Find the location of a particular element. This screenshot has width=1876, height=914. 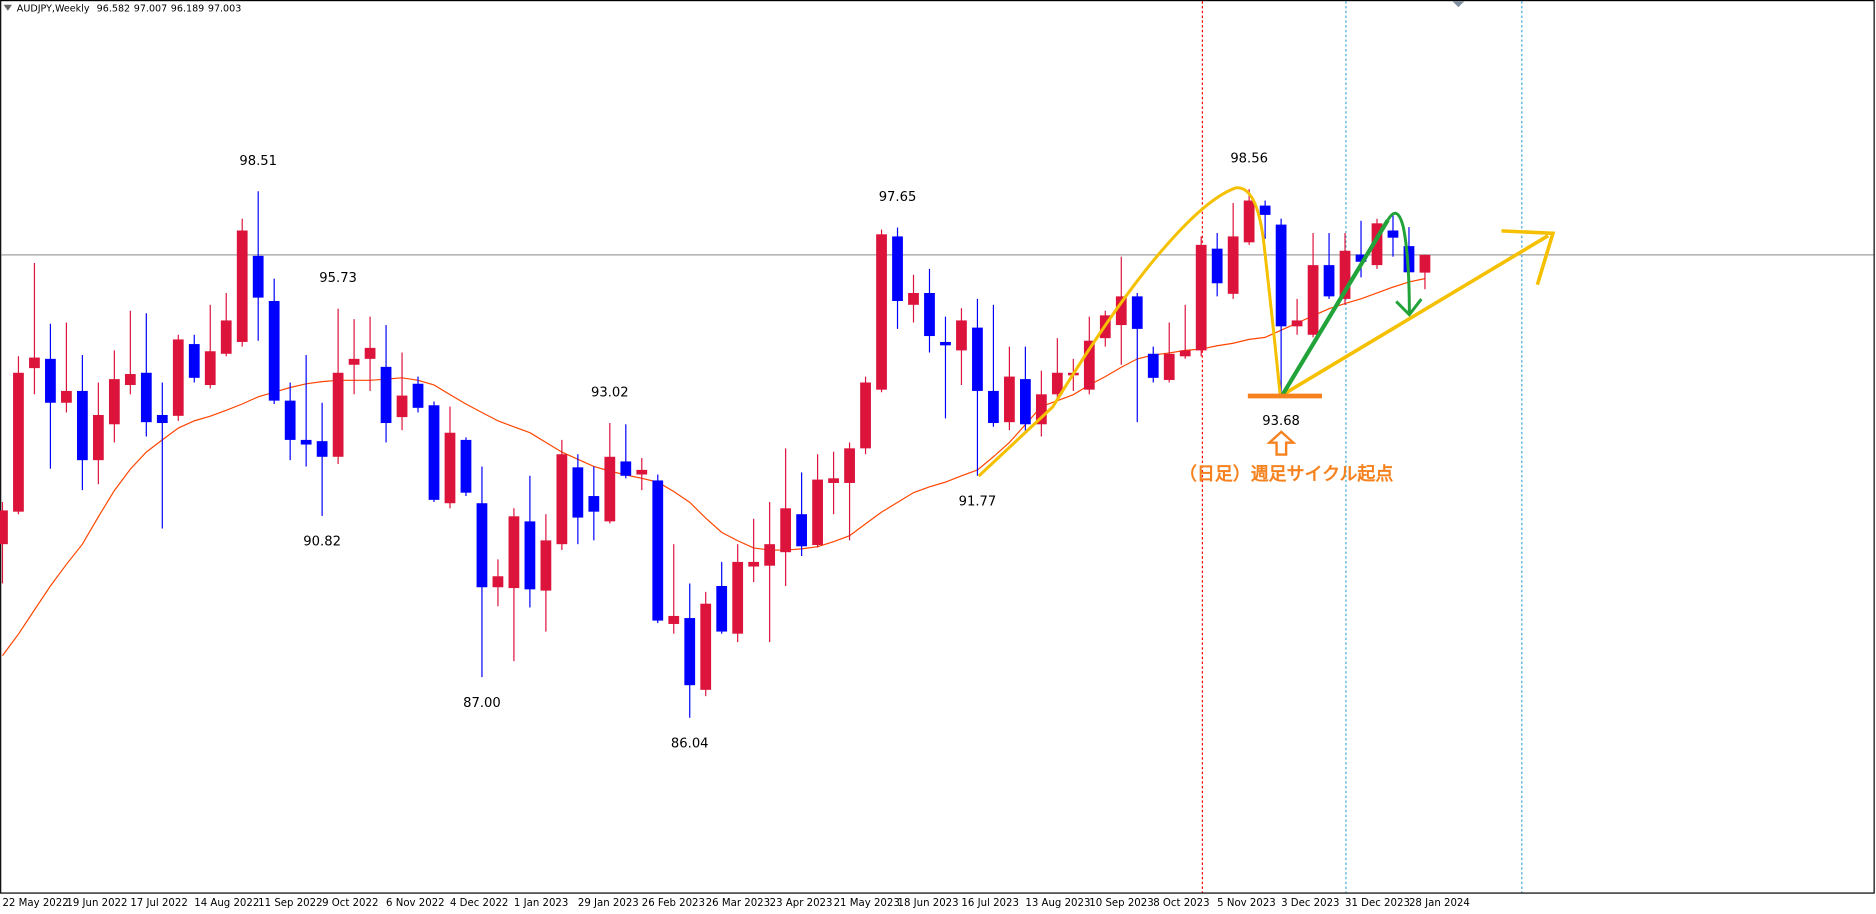

x-tick-label: 10 Sep 2023 is located at coordinates (1121, 903).